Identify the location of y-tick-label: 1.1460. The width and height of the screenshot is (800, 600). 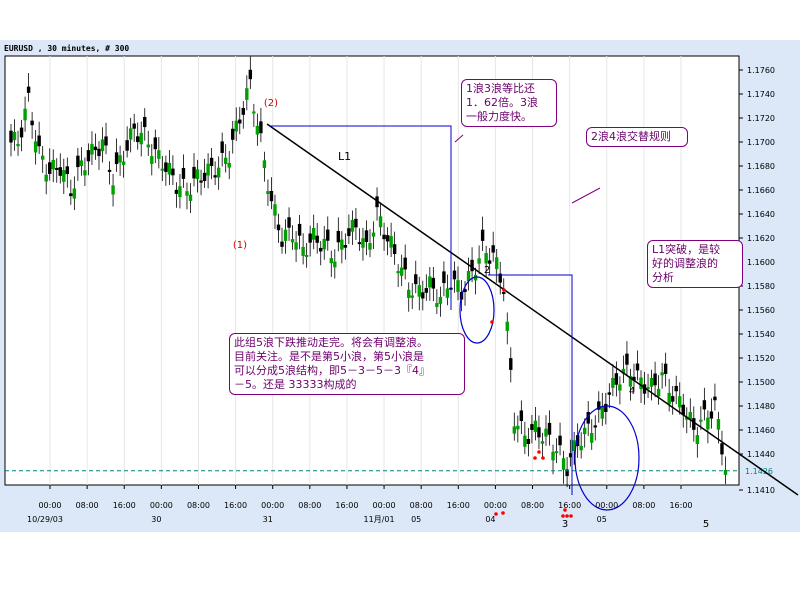
(761, 430).